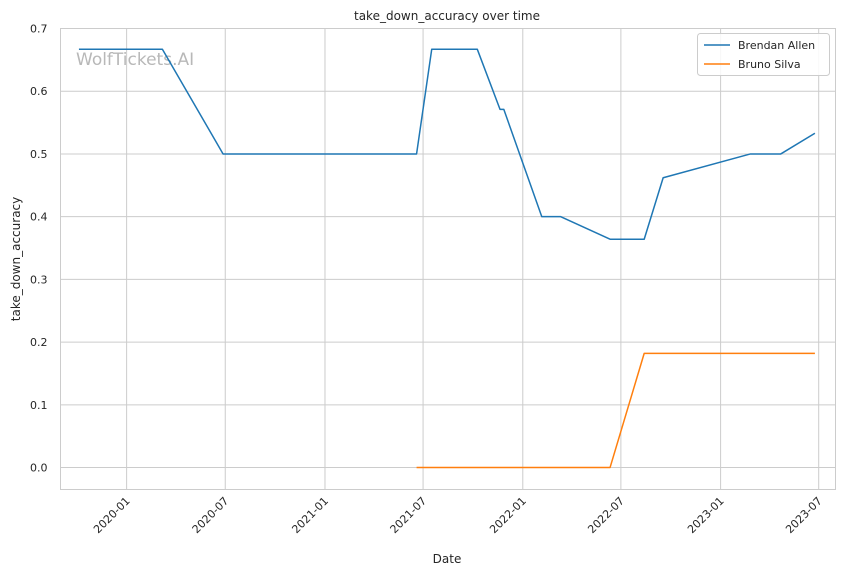 The width and height of the screenshot is (844, 575). I want to click on legend: Brendan Allen Bruno Silva, so click(763, 54).